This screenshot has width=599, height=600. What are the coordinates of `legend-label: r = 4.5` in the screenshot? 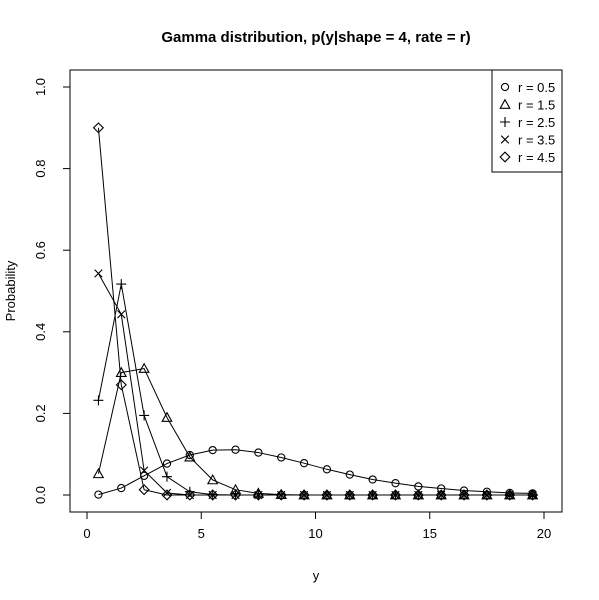 It's located at (536, 157).